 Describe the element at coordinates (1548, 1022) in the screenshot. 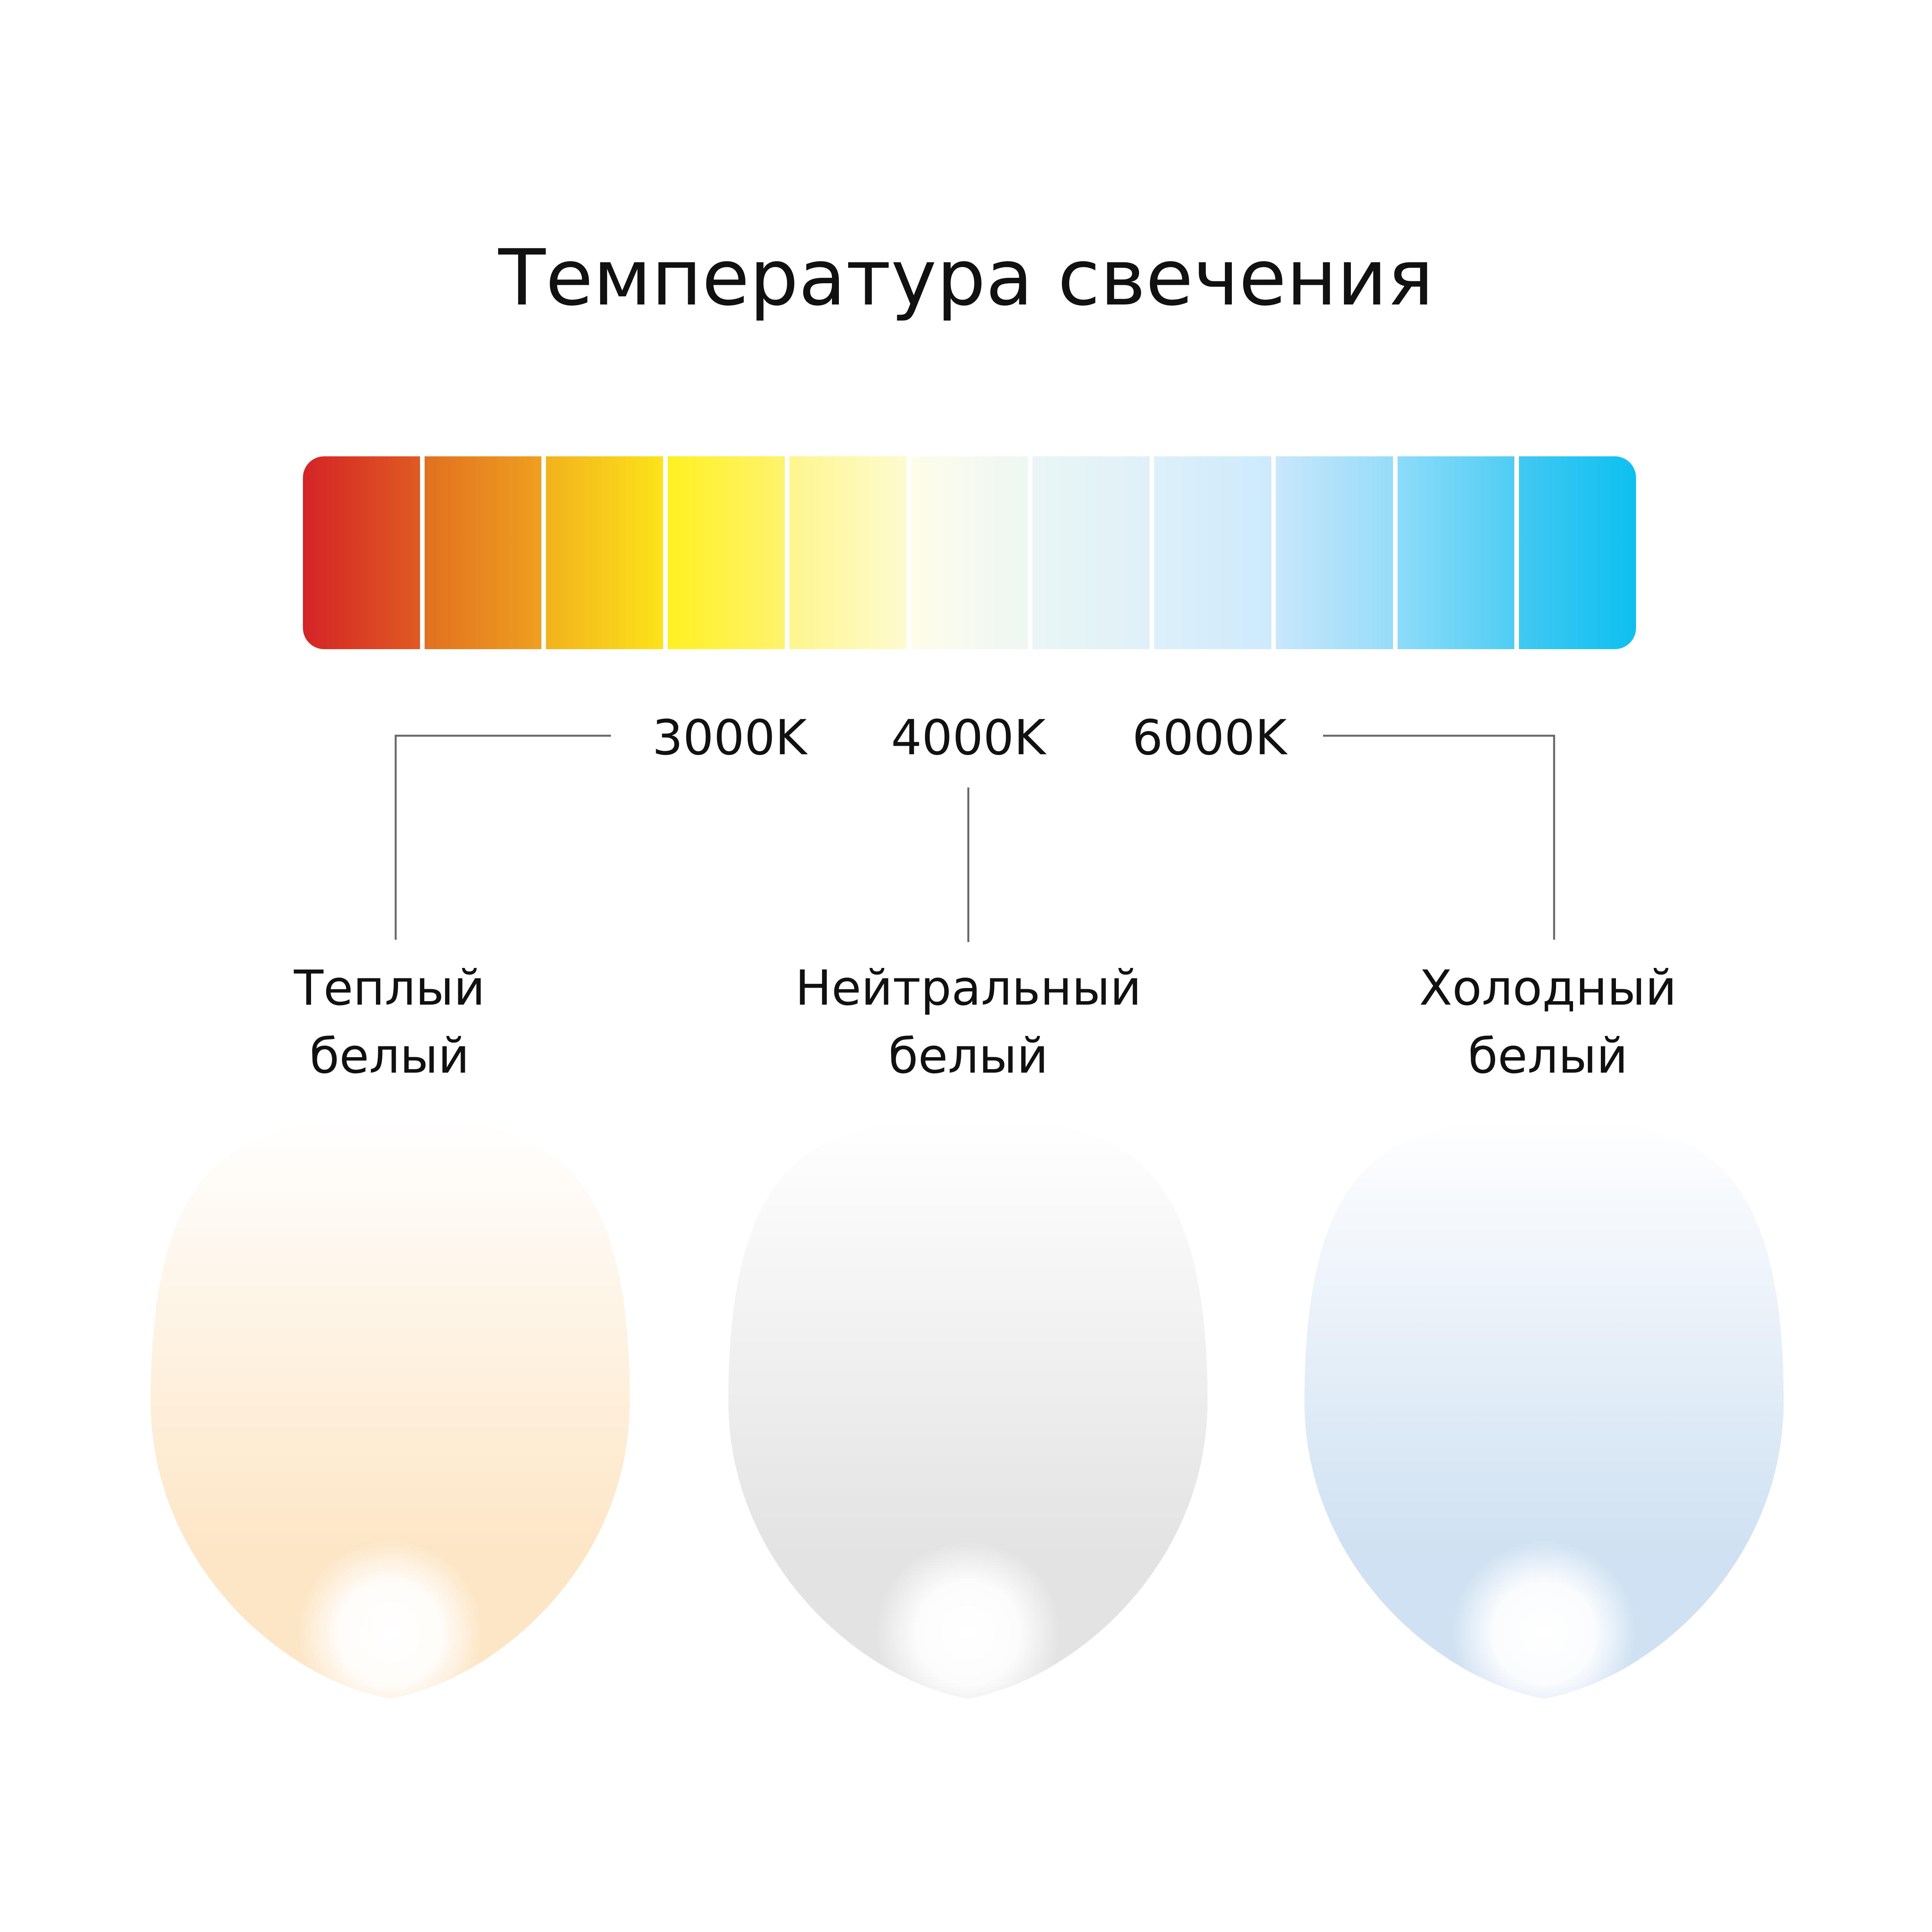

I see `category-cold-white: Холодный белый` at that location.